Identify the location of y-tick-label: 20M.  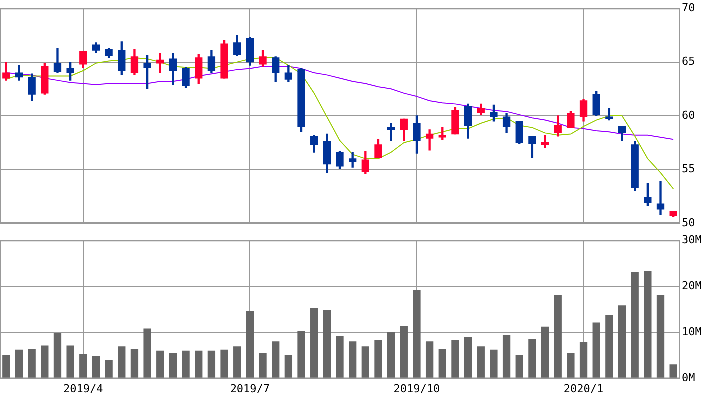
(692, 286).